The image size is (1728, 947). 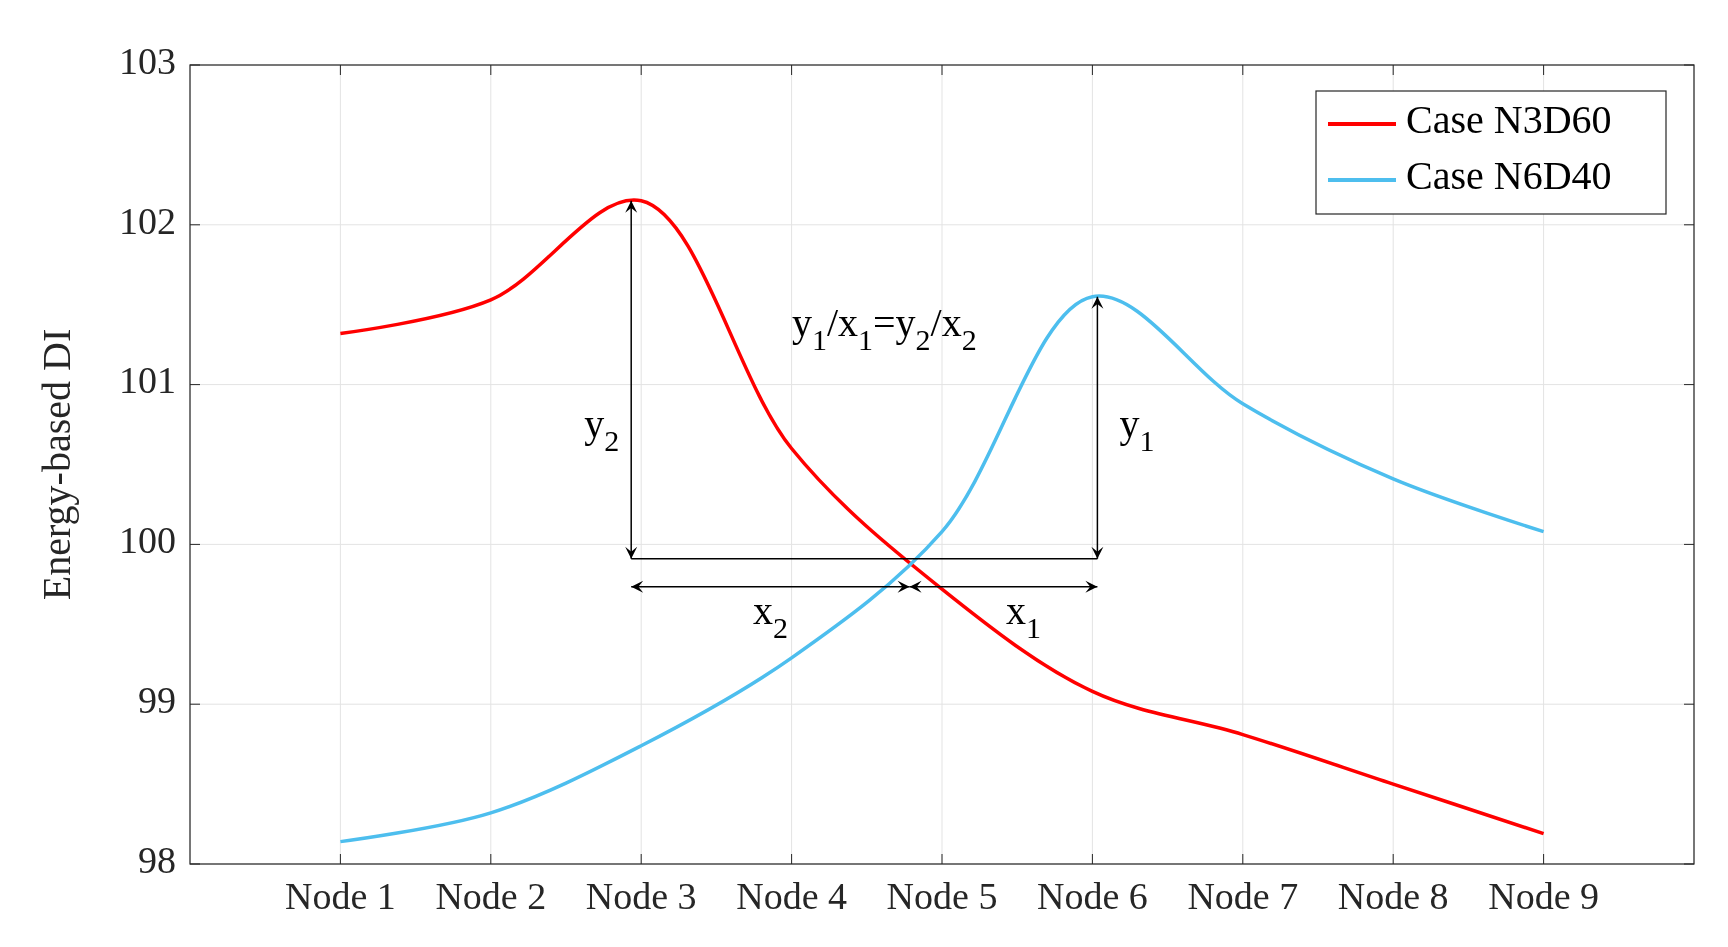 I want to click on annotation: y$_{1}$, so click(x=1137, y=429).